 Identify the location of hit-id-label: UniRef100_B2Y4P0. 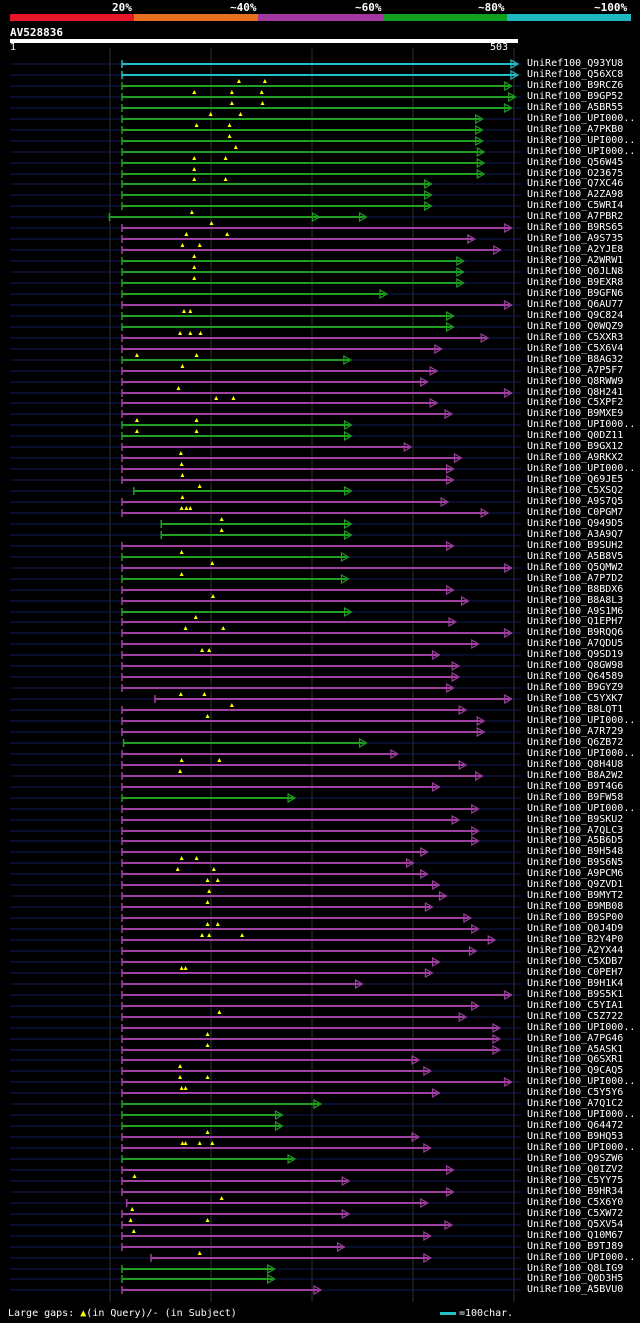
(575, 939).